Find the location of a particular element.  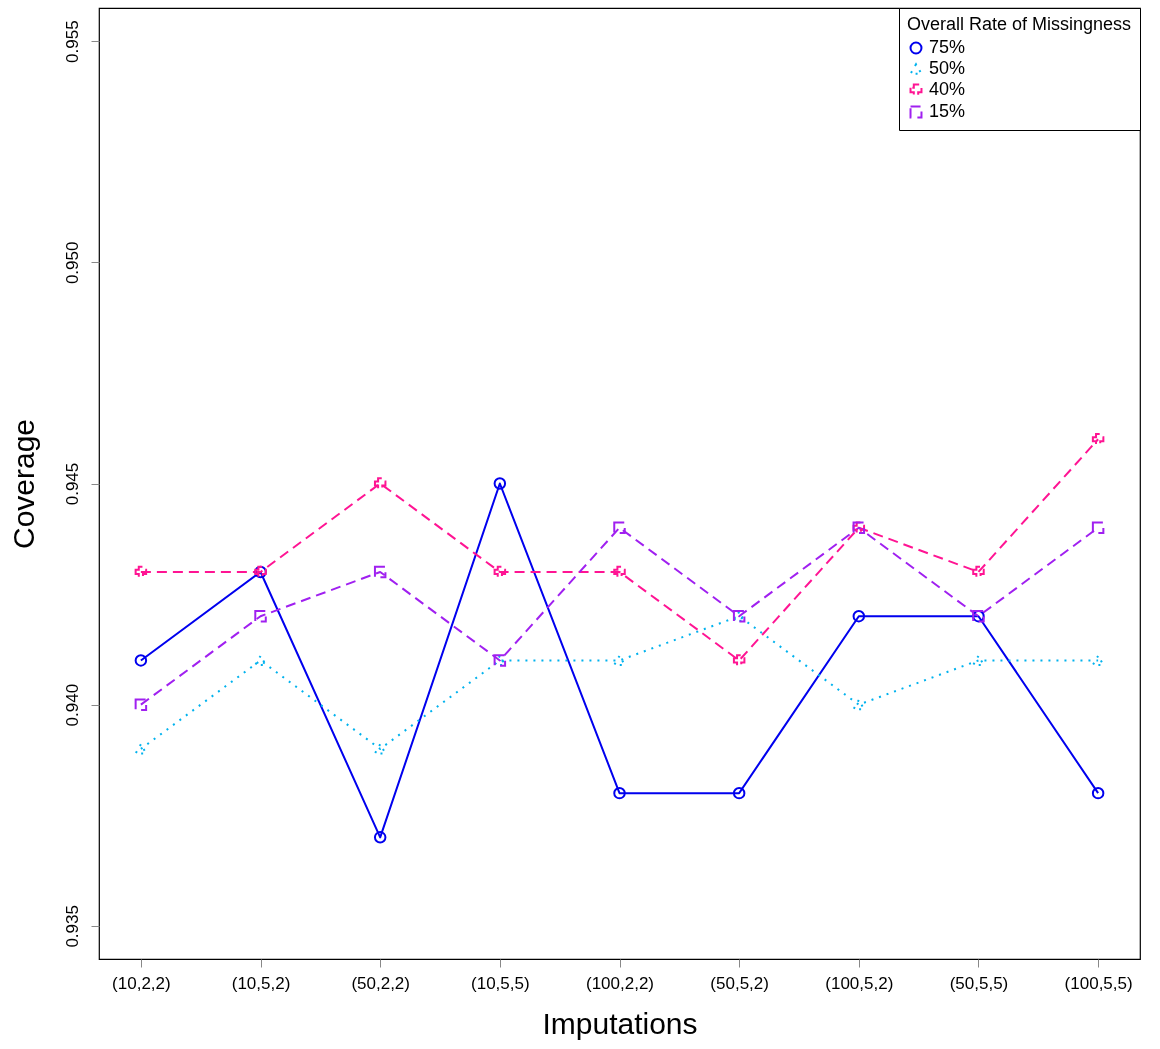

y-axis-title: Coverage is located at coordinates (23, 484).